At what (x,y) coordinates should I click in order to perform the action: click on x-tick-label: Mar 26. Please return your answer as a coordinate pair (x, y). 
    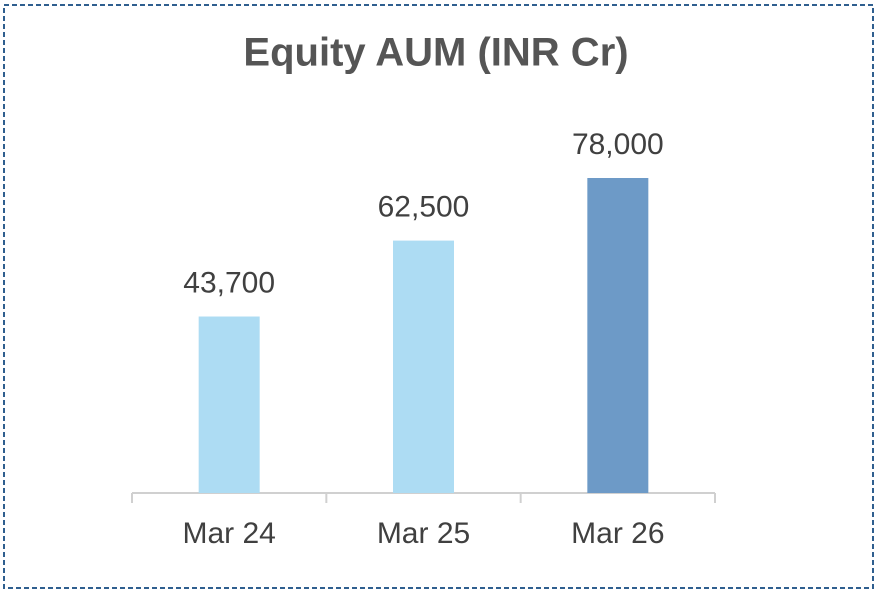
    Looking at the image, I should click on (617, 533).